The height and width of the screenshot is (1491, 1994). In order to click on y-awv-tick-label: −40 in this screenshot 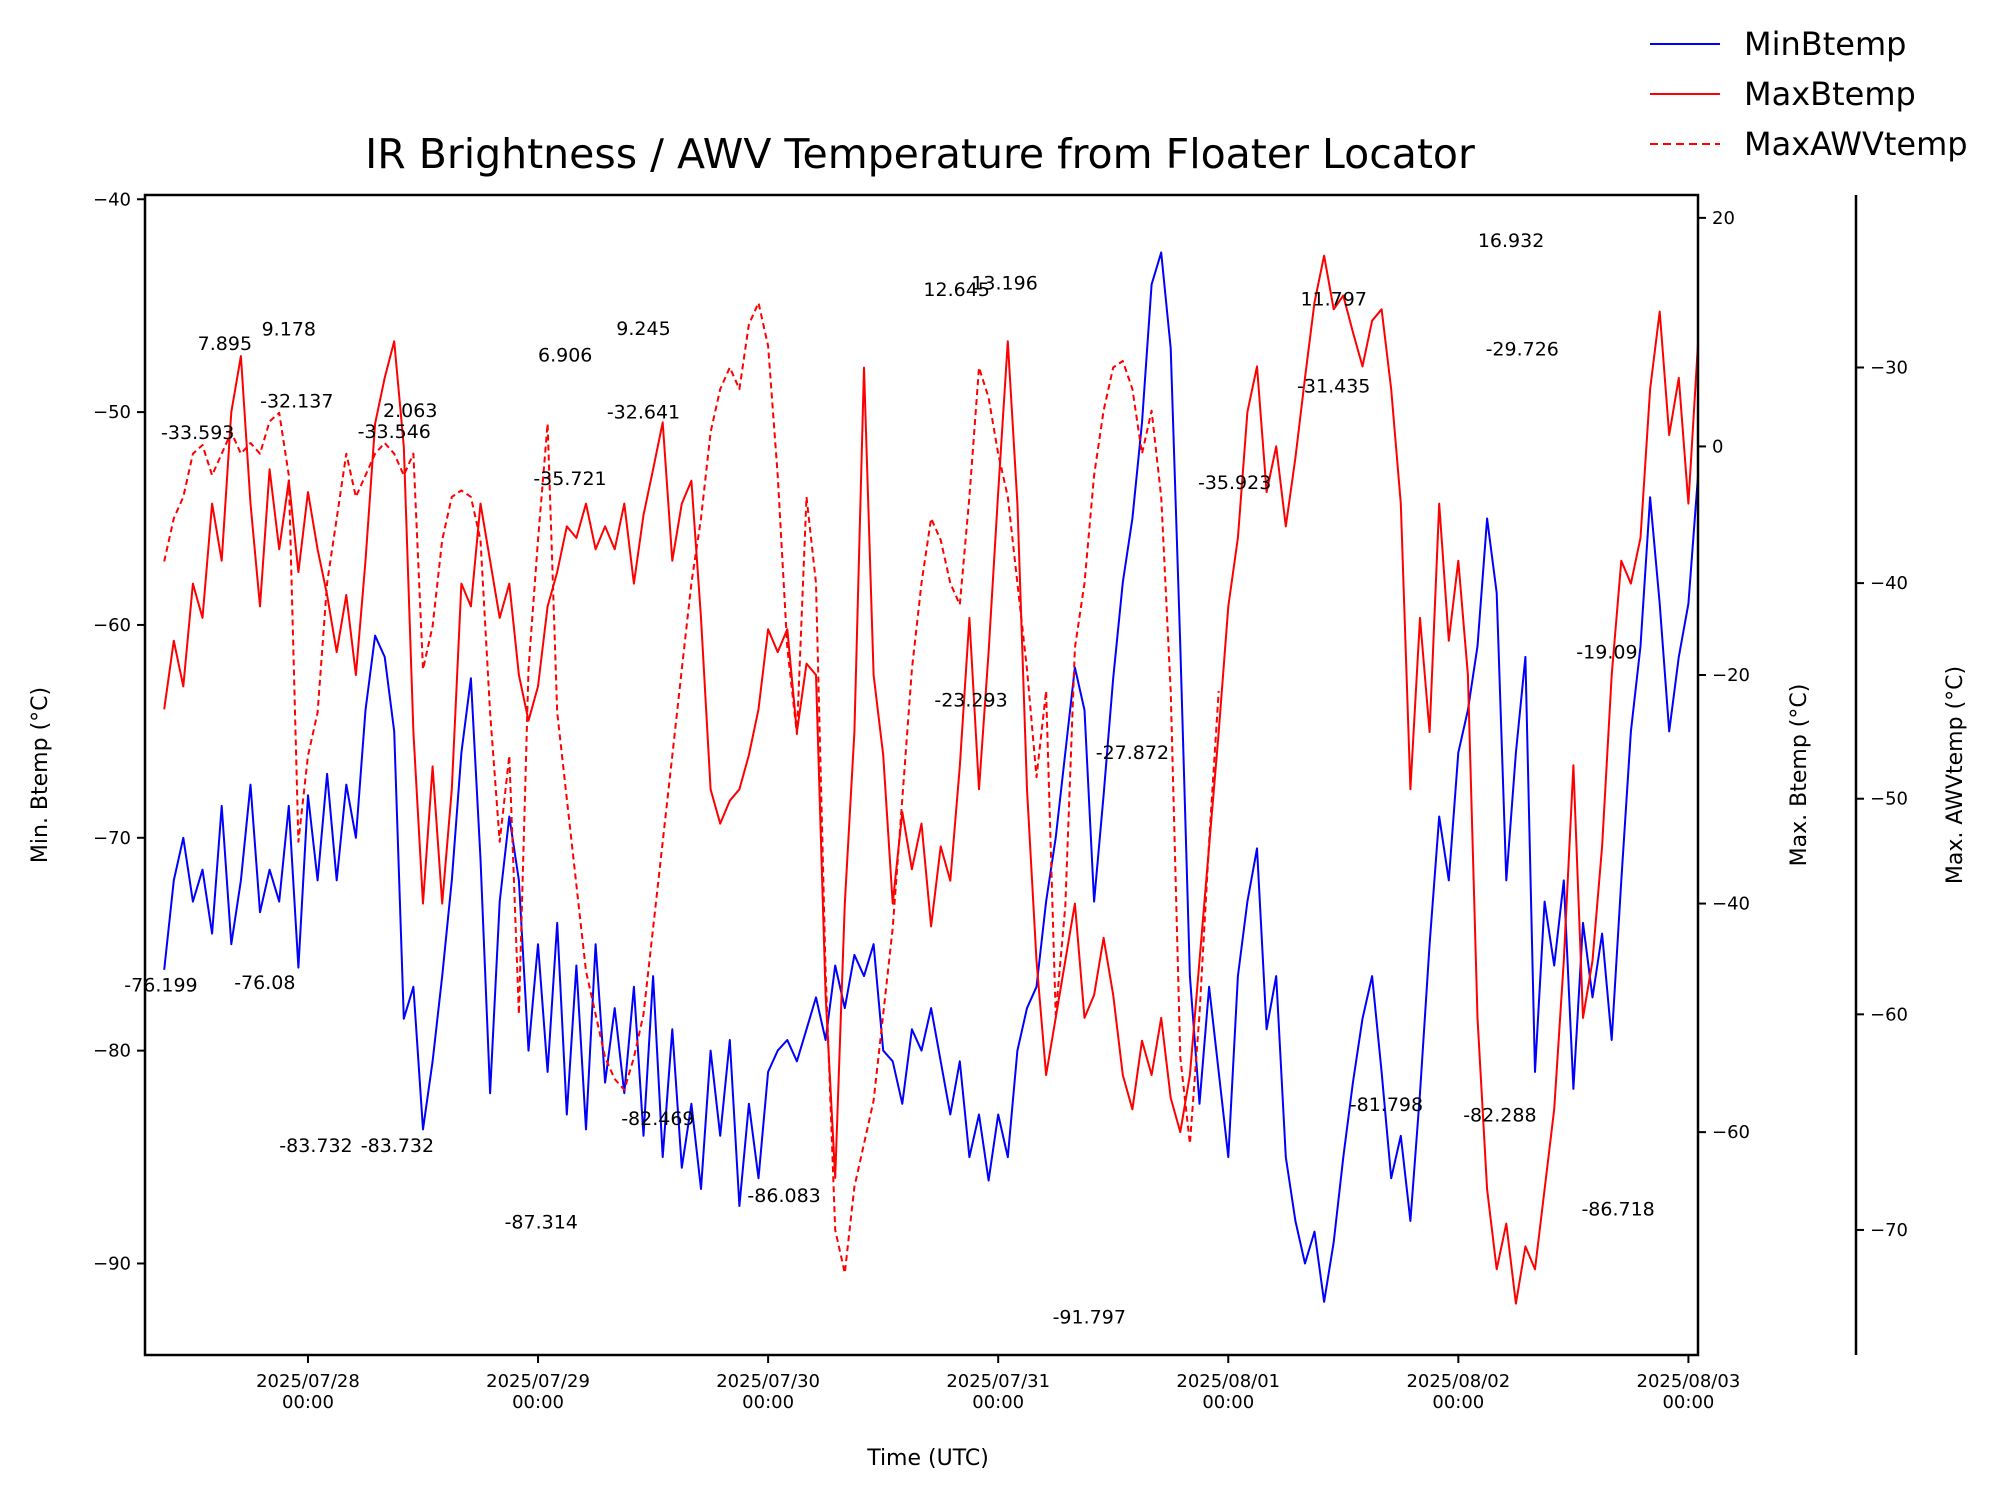, I will do `click(1889, 583)`.